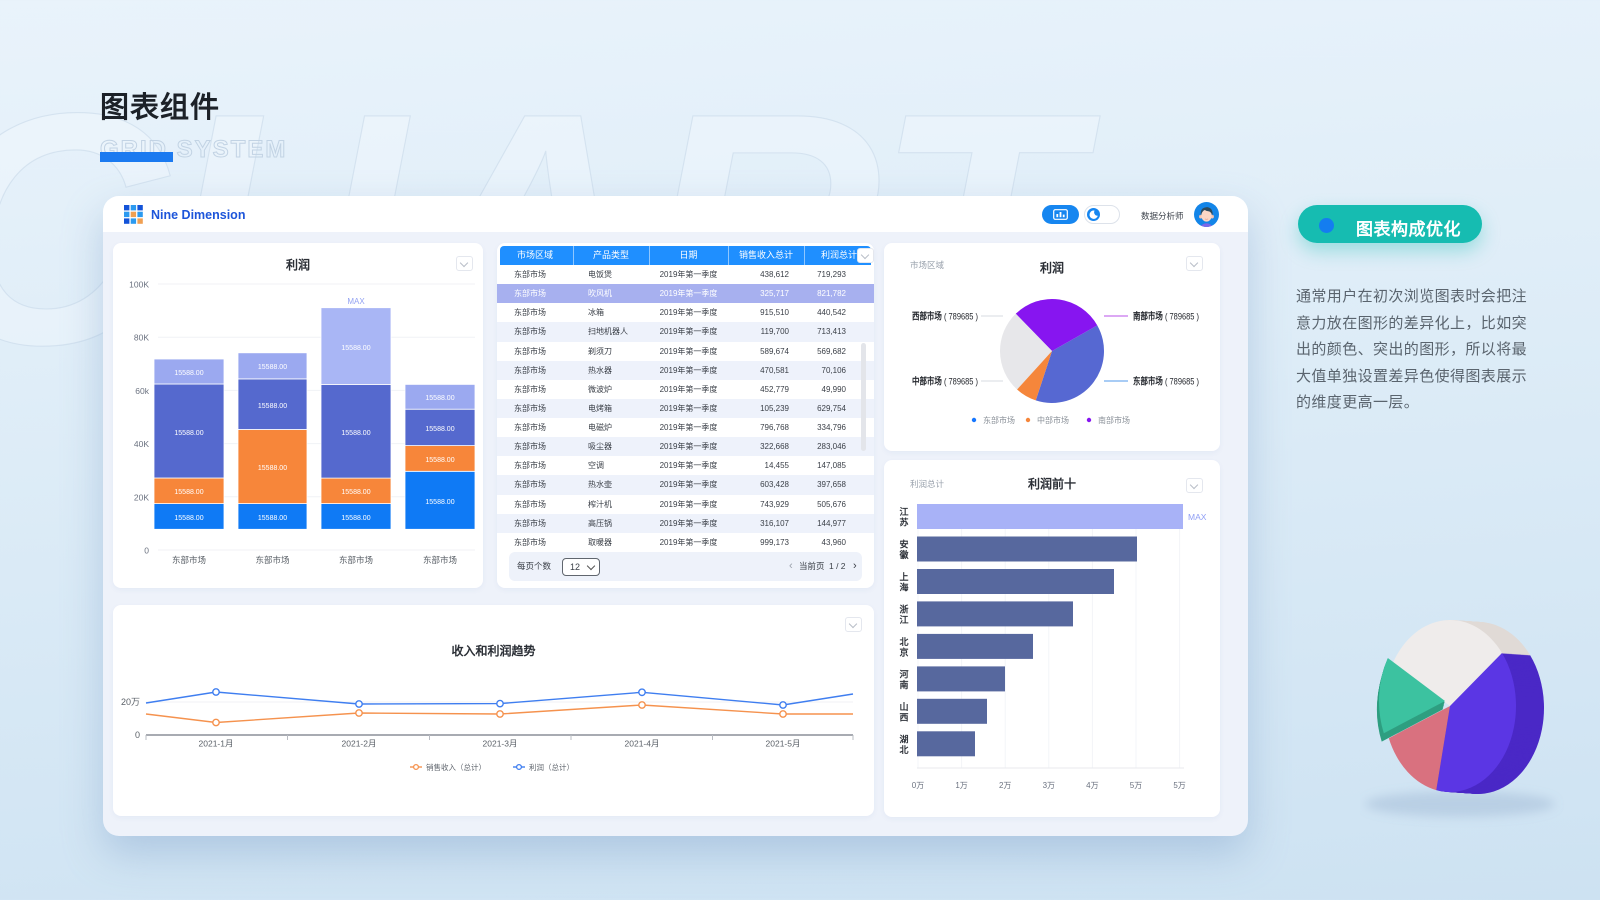  I want to click on svg-text: 徽, so click(903, 554).